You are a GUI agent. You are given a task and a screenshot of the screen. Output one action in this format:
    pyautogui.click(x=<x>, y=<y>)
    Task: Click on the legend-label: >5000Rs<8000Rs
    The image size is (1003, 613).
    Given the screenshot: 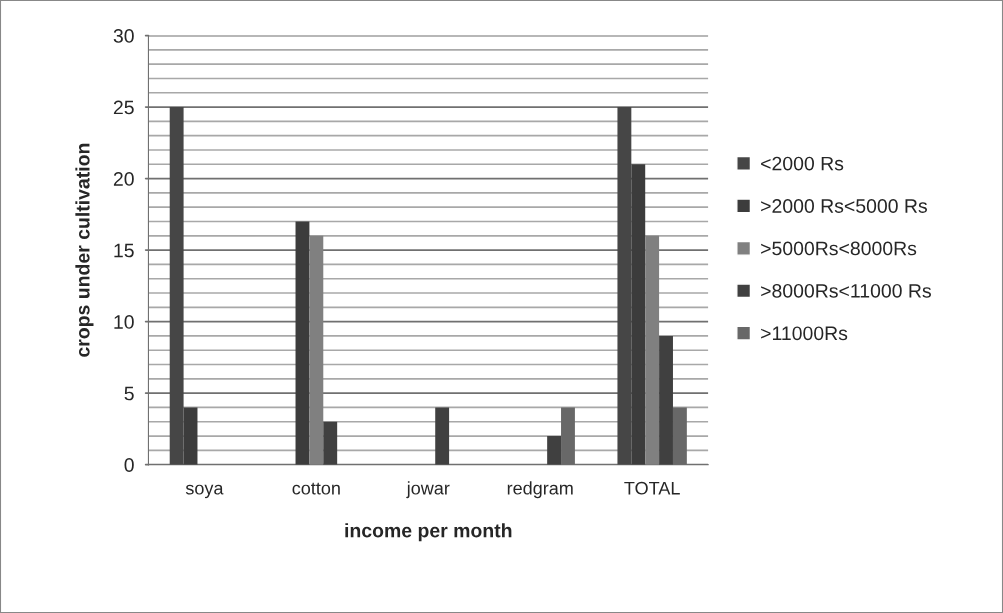 What is the action you would take?
    pyautogui.click(x=839, y=248)
    